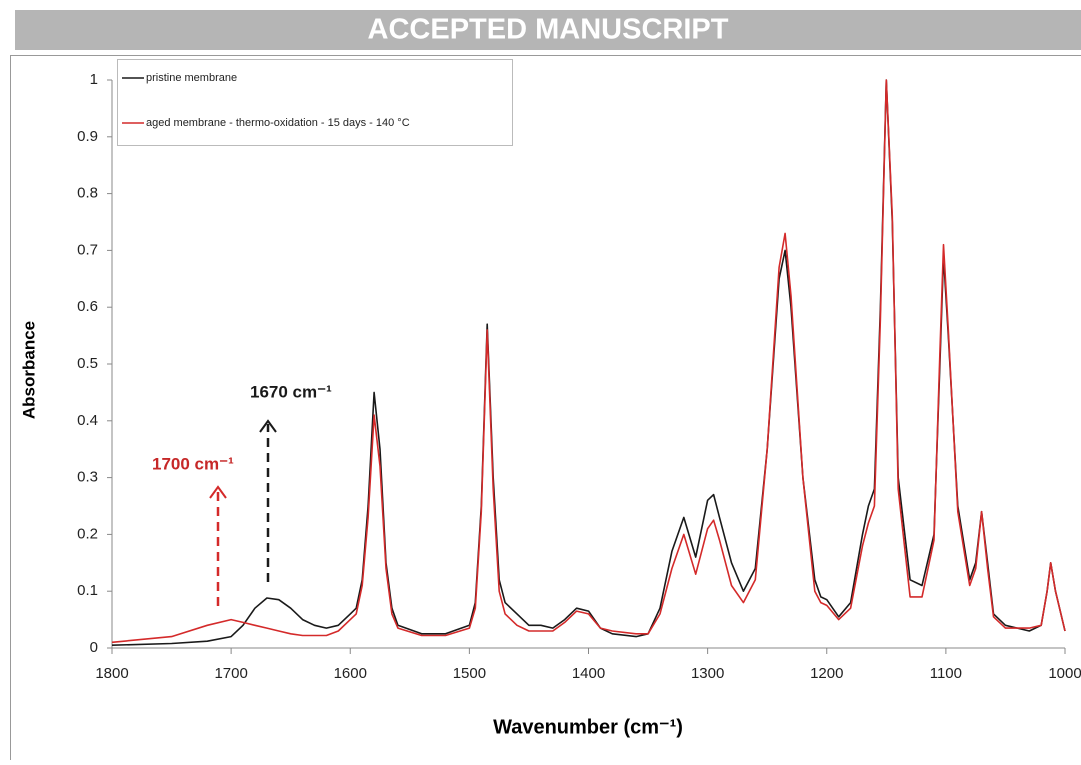  What do you see at coordinates (826, 673) in the screenshot?
I see `x-tick-label: 1200` at bounding box center [826, 673].